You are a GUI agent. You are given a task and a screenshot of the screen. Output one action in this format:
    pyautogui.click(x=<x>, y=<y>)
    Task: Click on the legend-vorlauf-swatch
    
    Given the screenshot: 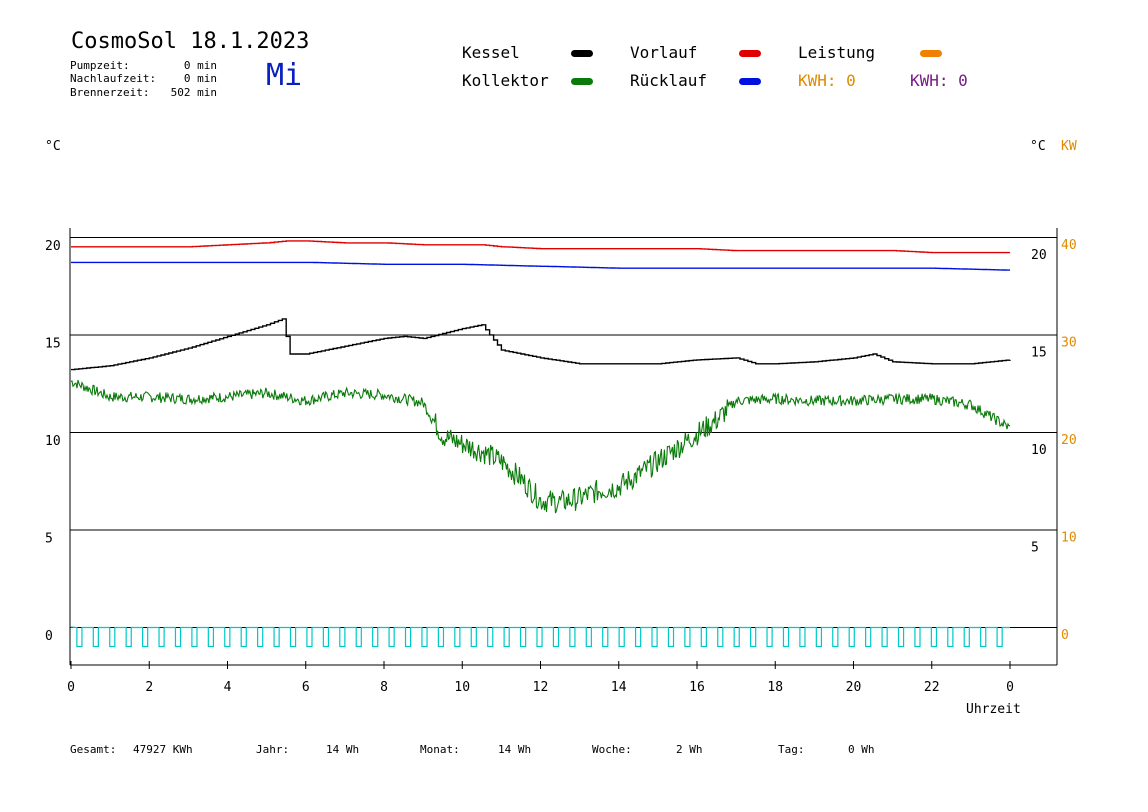 What is the action you would take?
    pyautogui.click(x=750, y=53)
    